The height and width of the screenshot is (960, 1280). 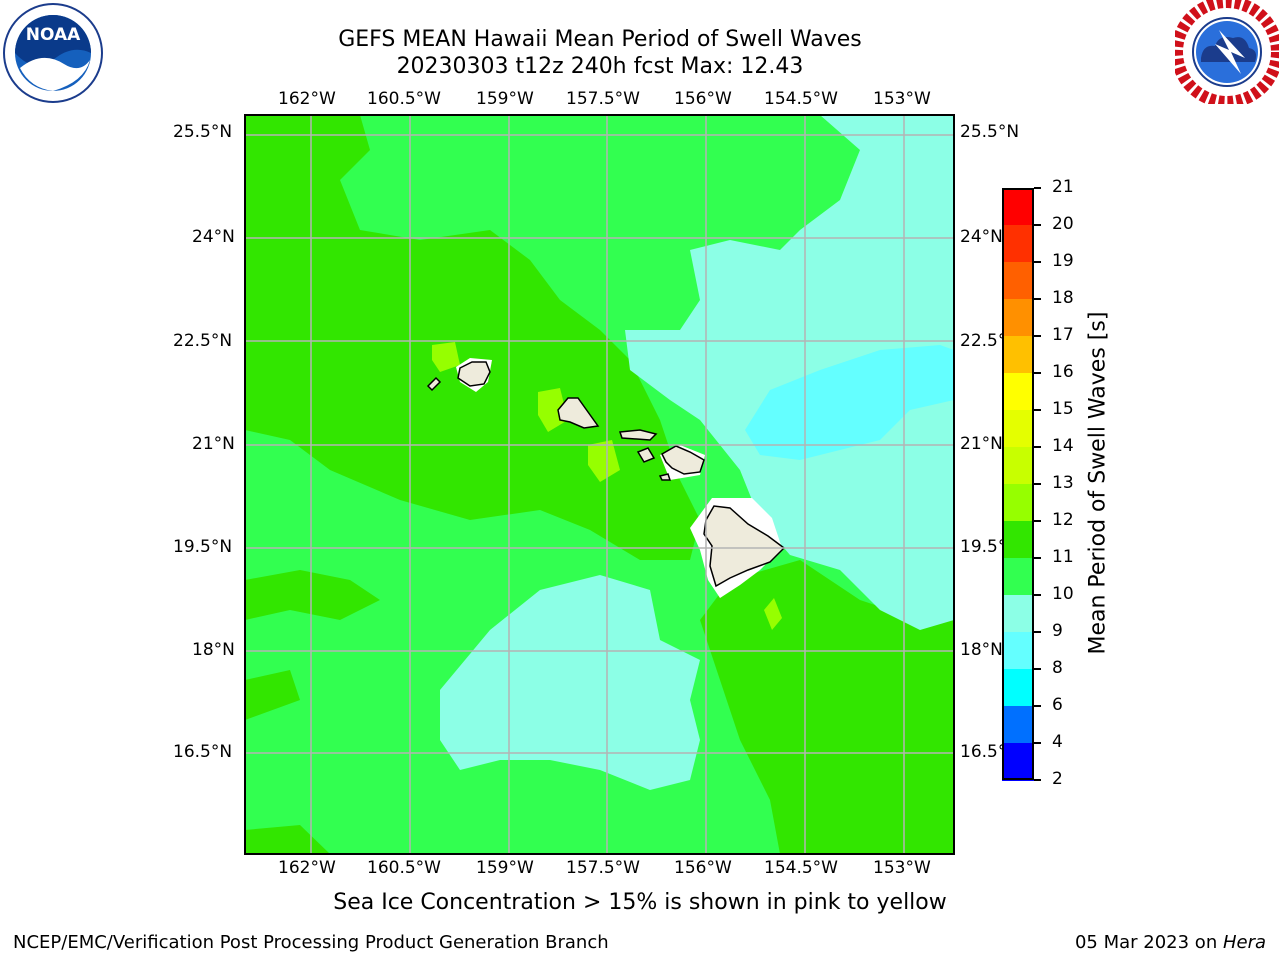 I want to click on field-11-12s-southeast, so click(x=827, y=707).